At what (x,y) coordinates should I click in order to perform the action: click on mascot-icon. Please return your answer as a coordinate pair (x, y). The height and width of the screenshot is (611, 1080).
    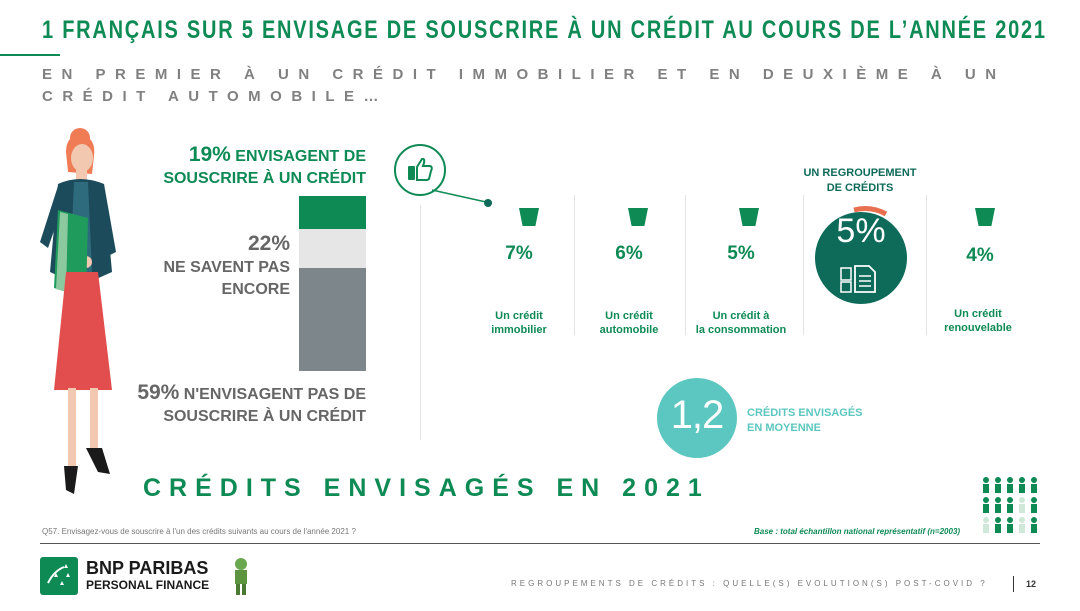
    Looking at the image, I should click on (241, 576).